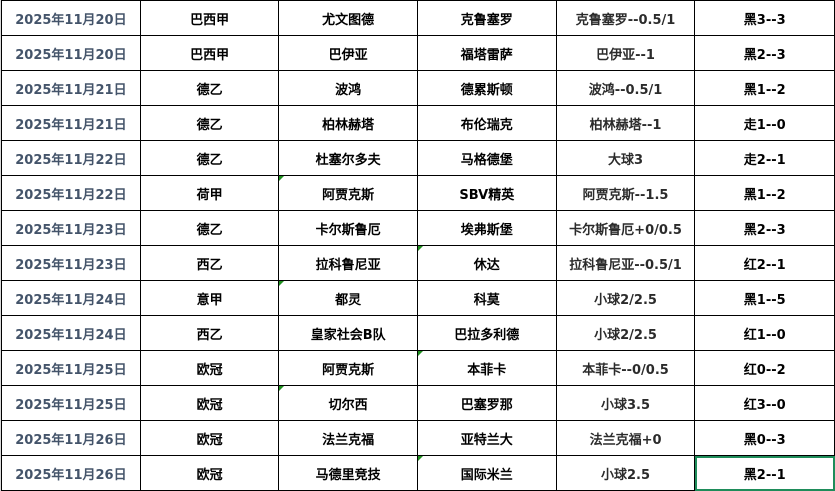 This screenshot has height=491, width=835. I want to click on cell-away: 布伦瑞克, so click(487, 123).